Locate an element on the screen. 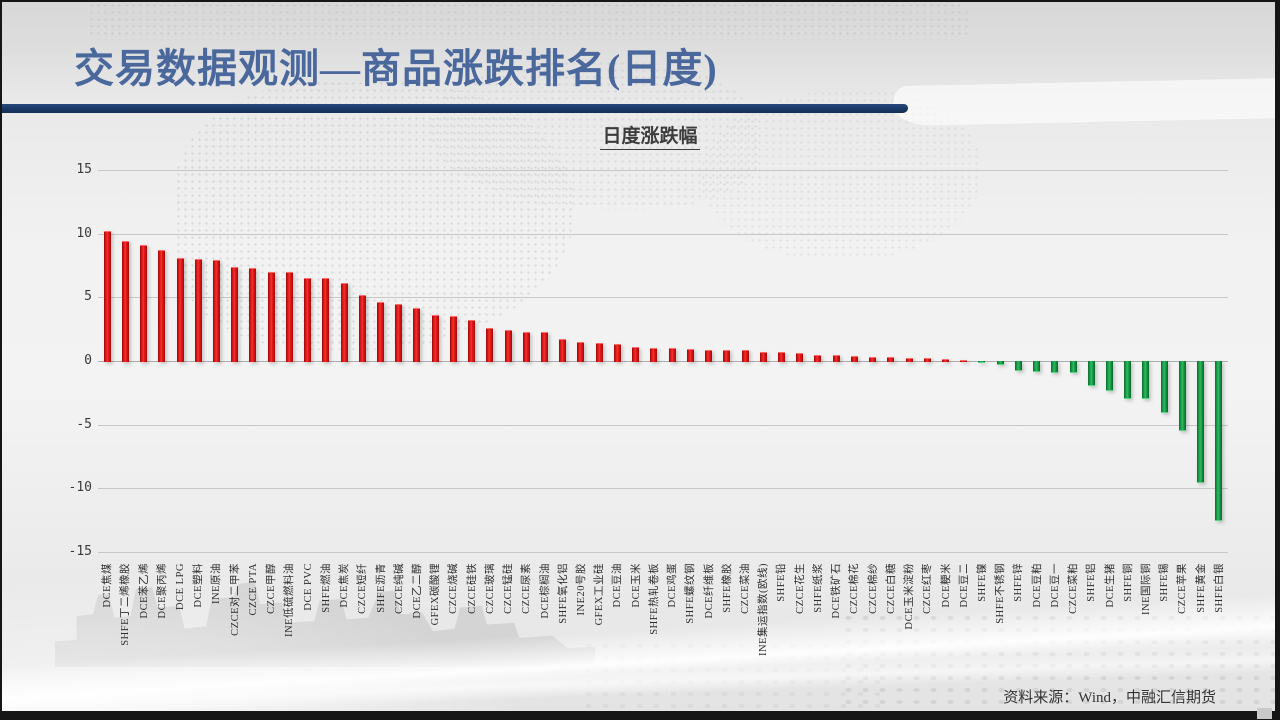 The width and height of the screenshot is (1280, 720). y-axis-tick-label: -10 is located at coordinates (80, 488).